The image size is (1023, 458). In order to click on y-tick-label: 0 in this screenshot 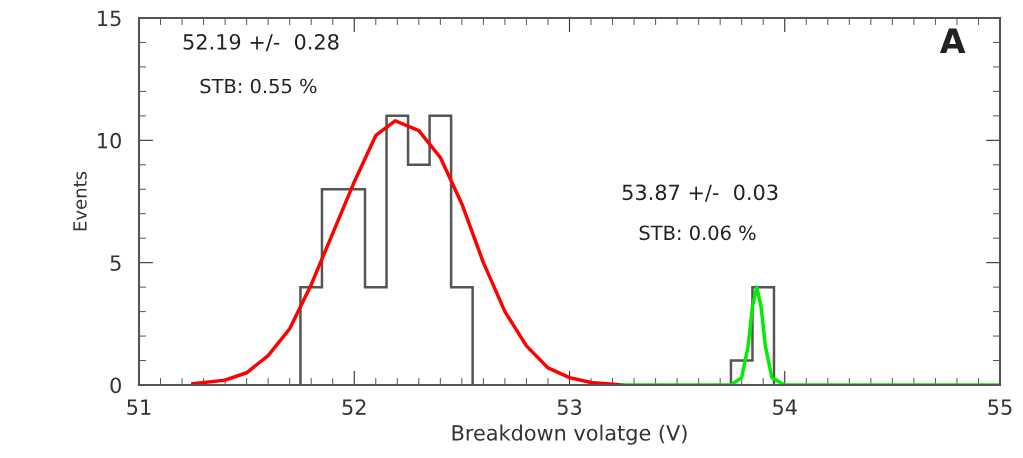, I will do `click(115, 385)`.